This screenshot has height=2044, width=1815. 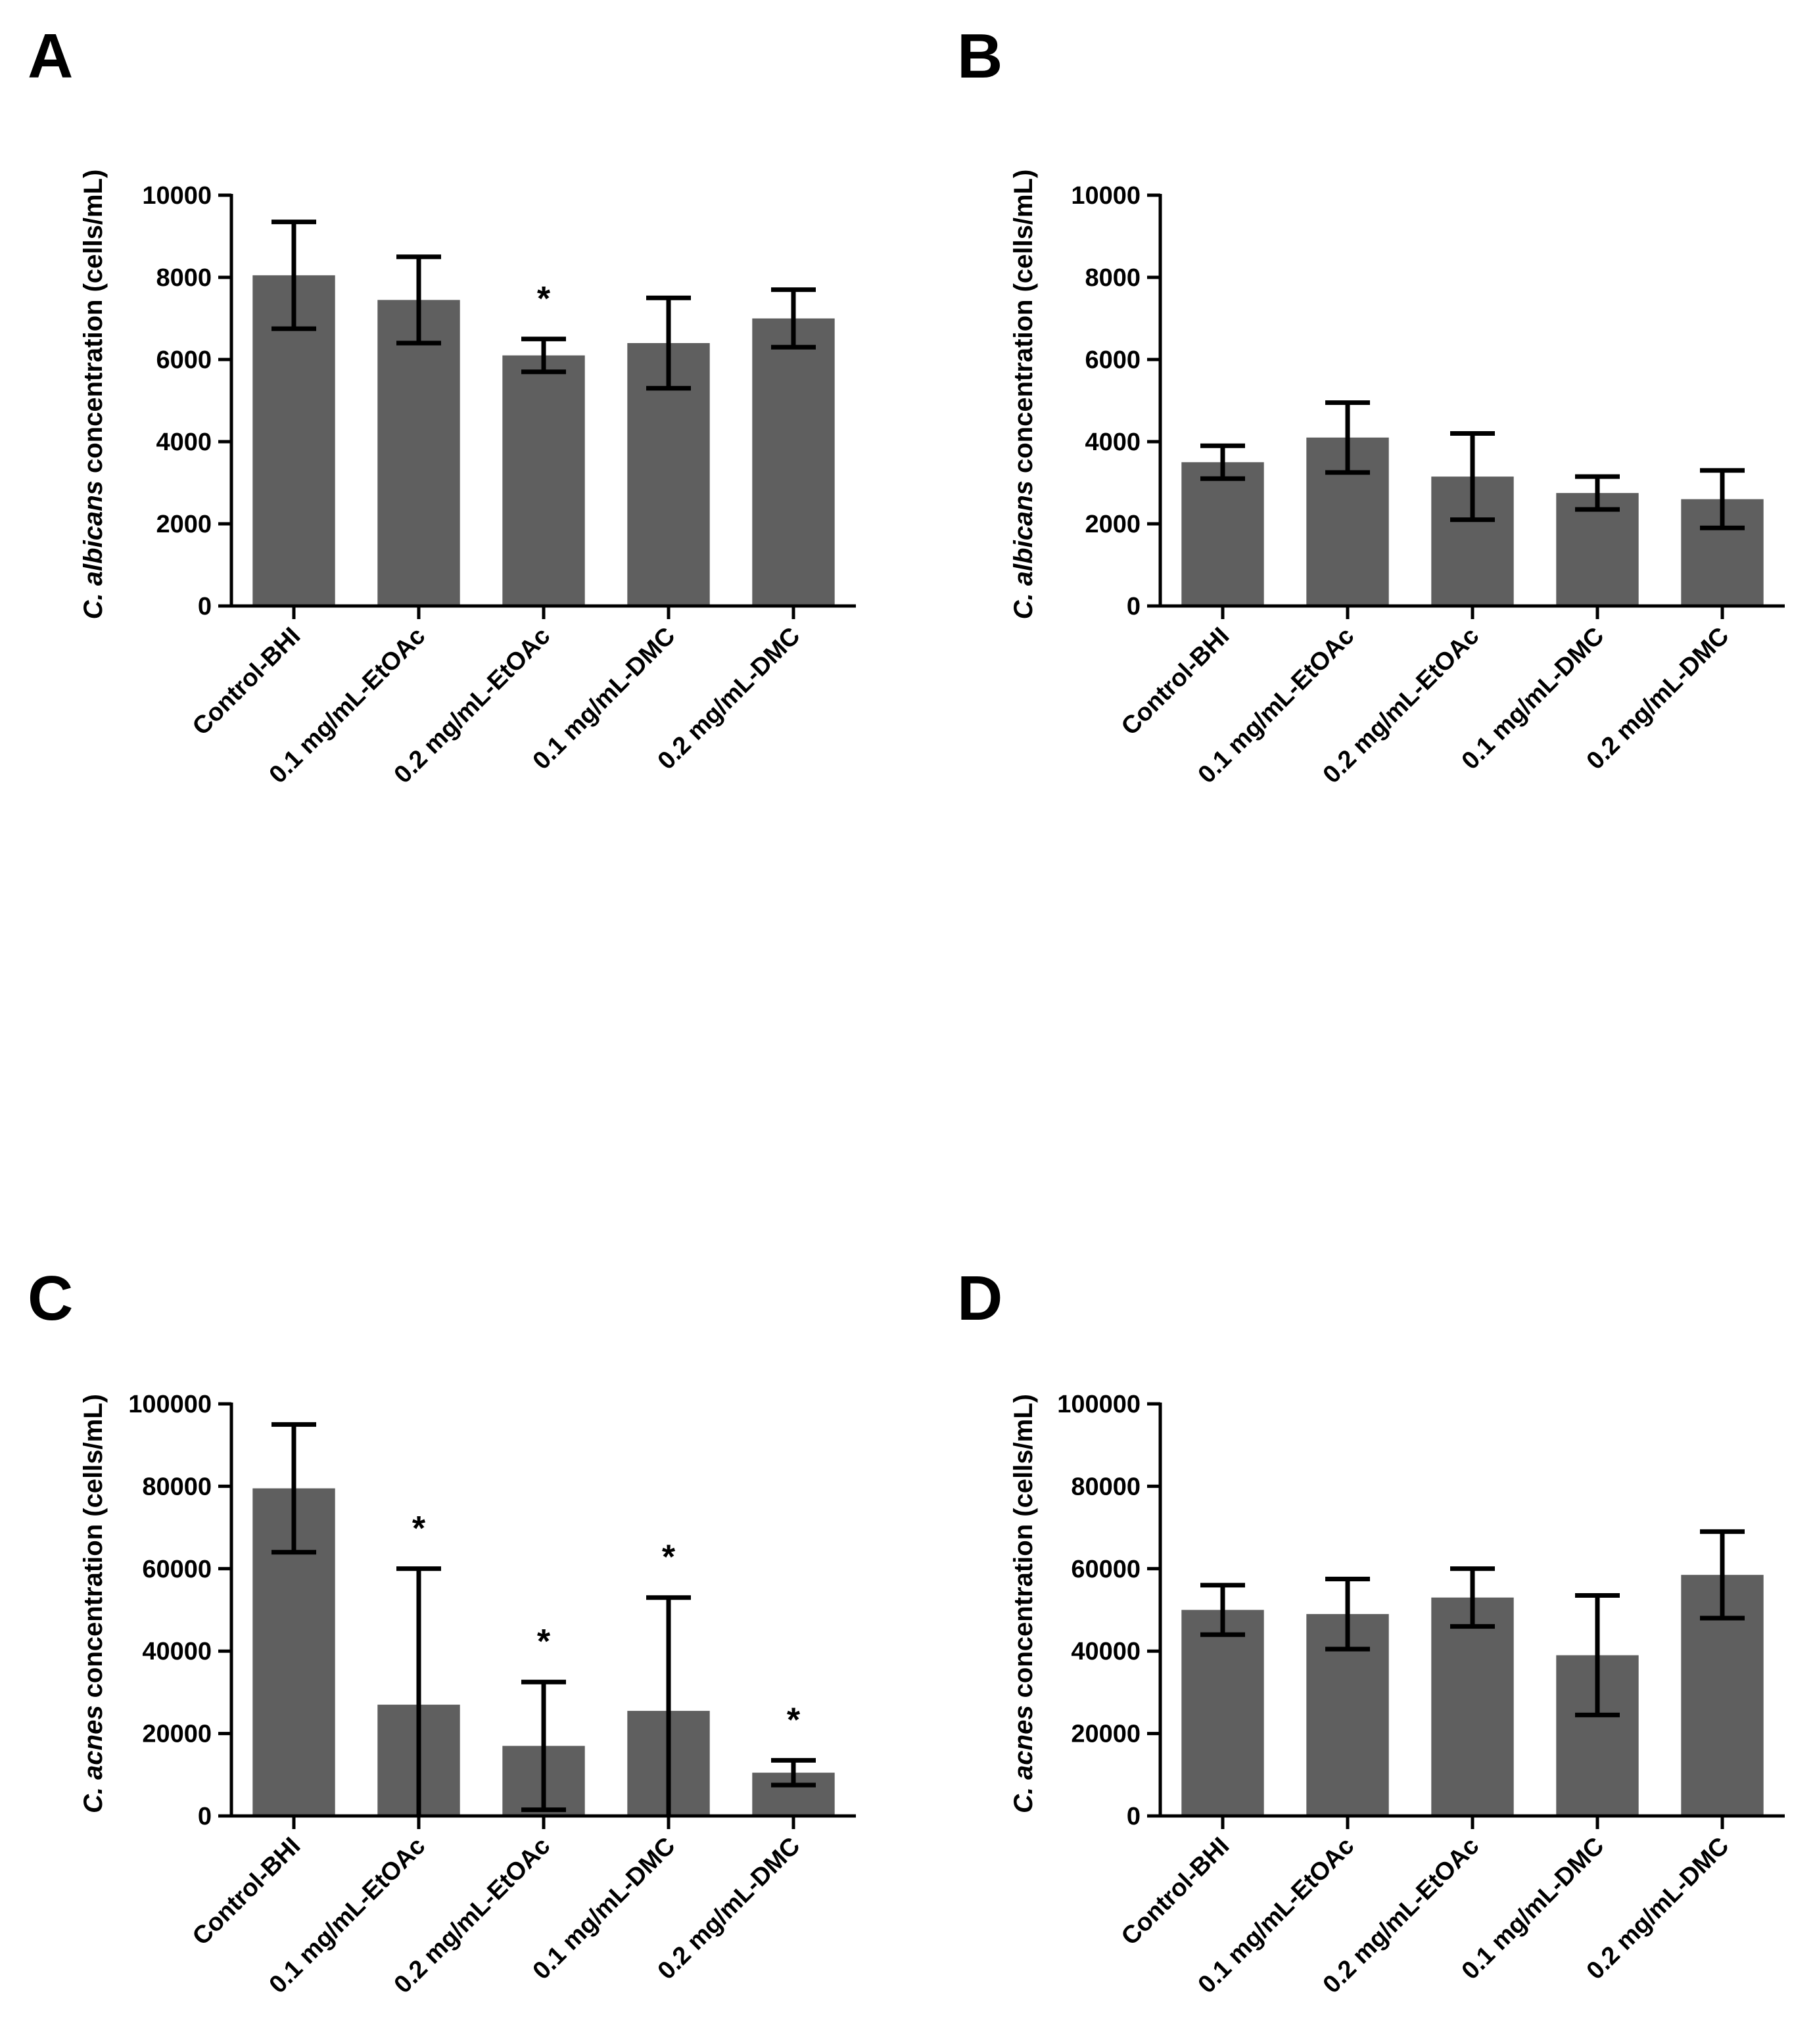 What do you see at coordinates (979, 1298) in the screenshot?
I see `panel-letter: D` at bounding box center [979, 1298].